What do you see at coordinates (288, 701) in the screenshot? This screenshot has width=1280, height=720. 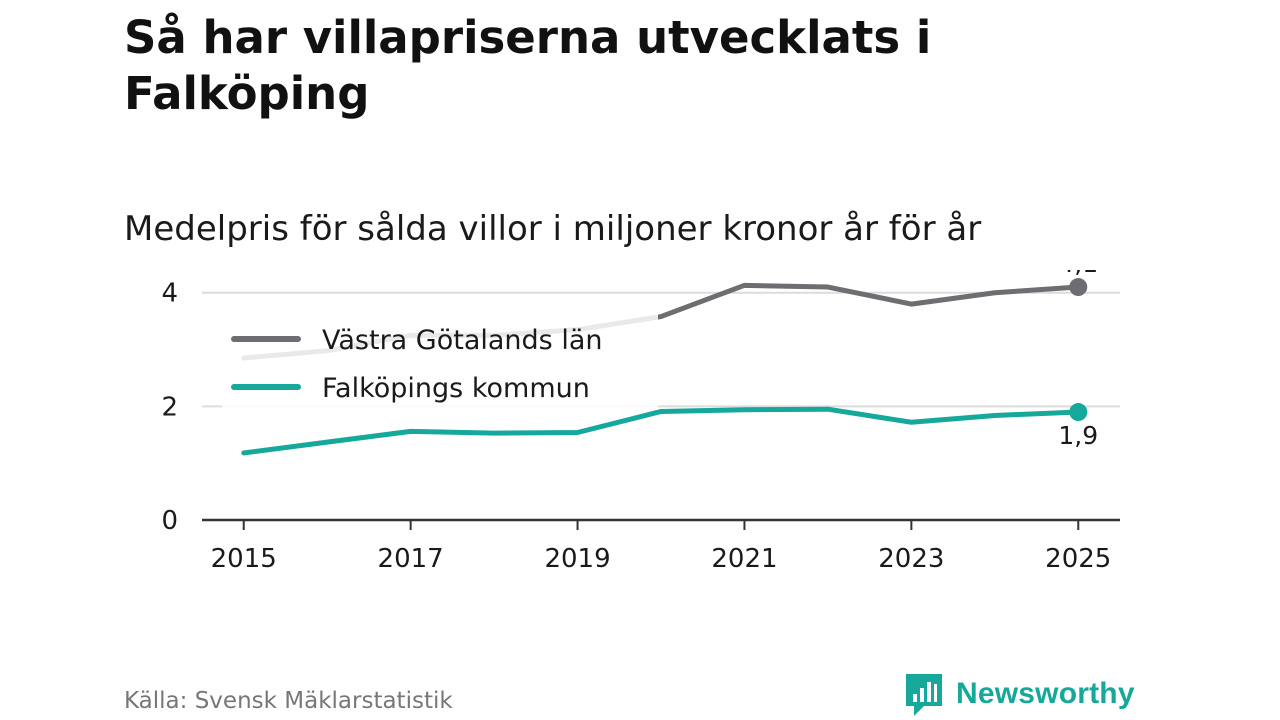 I see `source-note: Källa: Svensk Mäklarstatistik` at bounding box center [288, 701].